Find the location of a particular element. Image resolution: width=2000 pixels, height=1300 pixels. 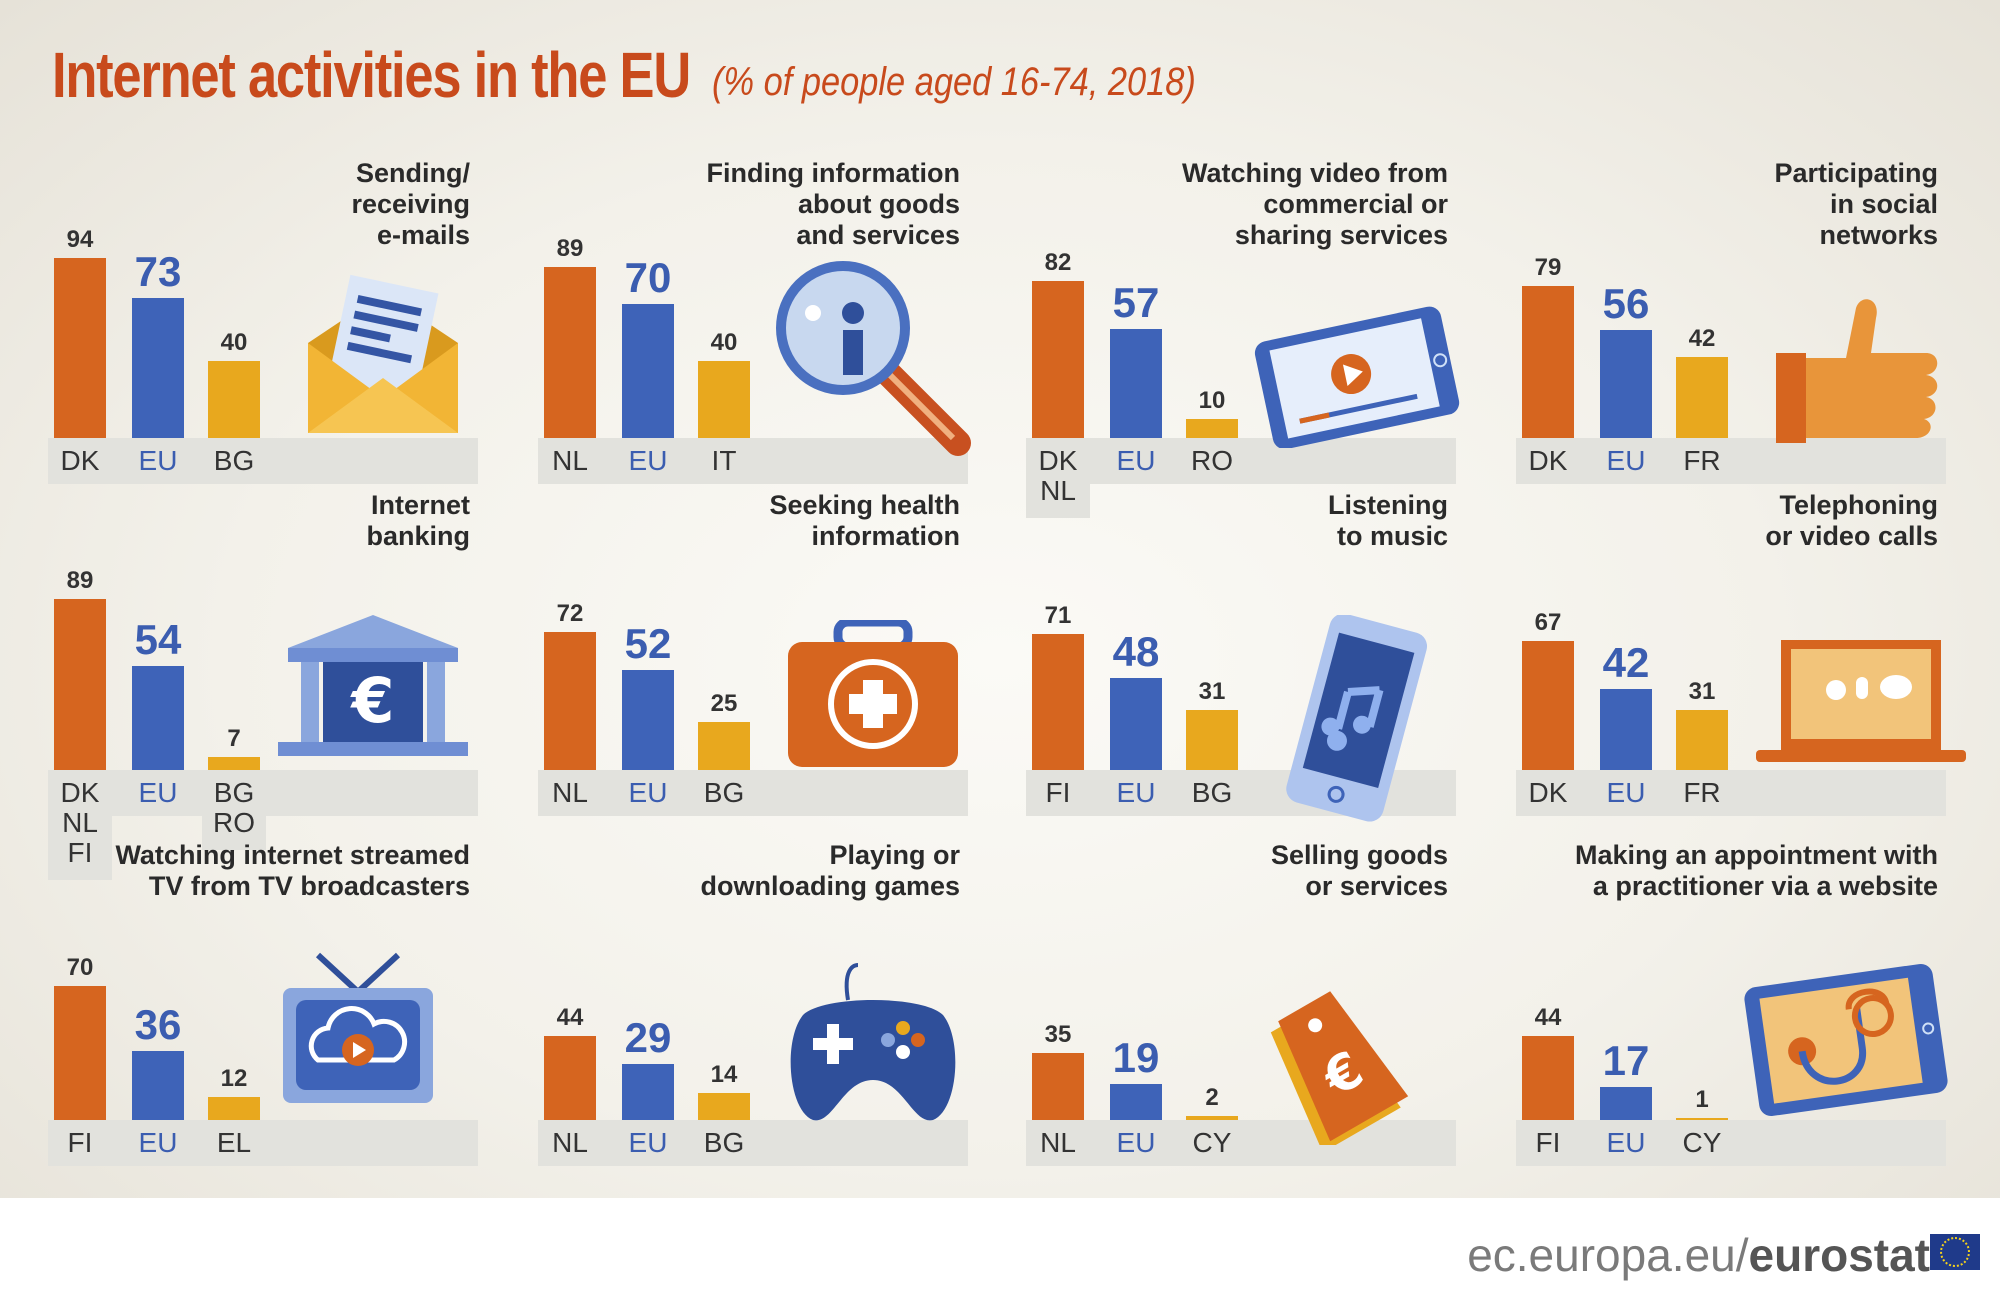

data-label: 2 is located at coordinates (1212, 1098).